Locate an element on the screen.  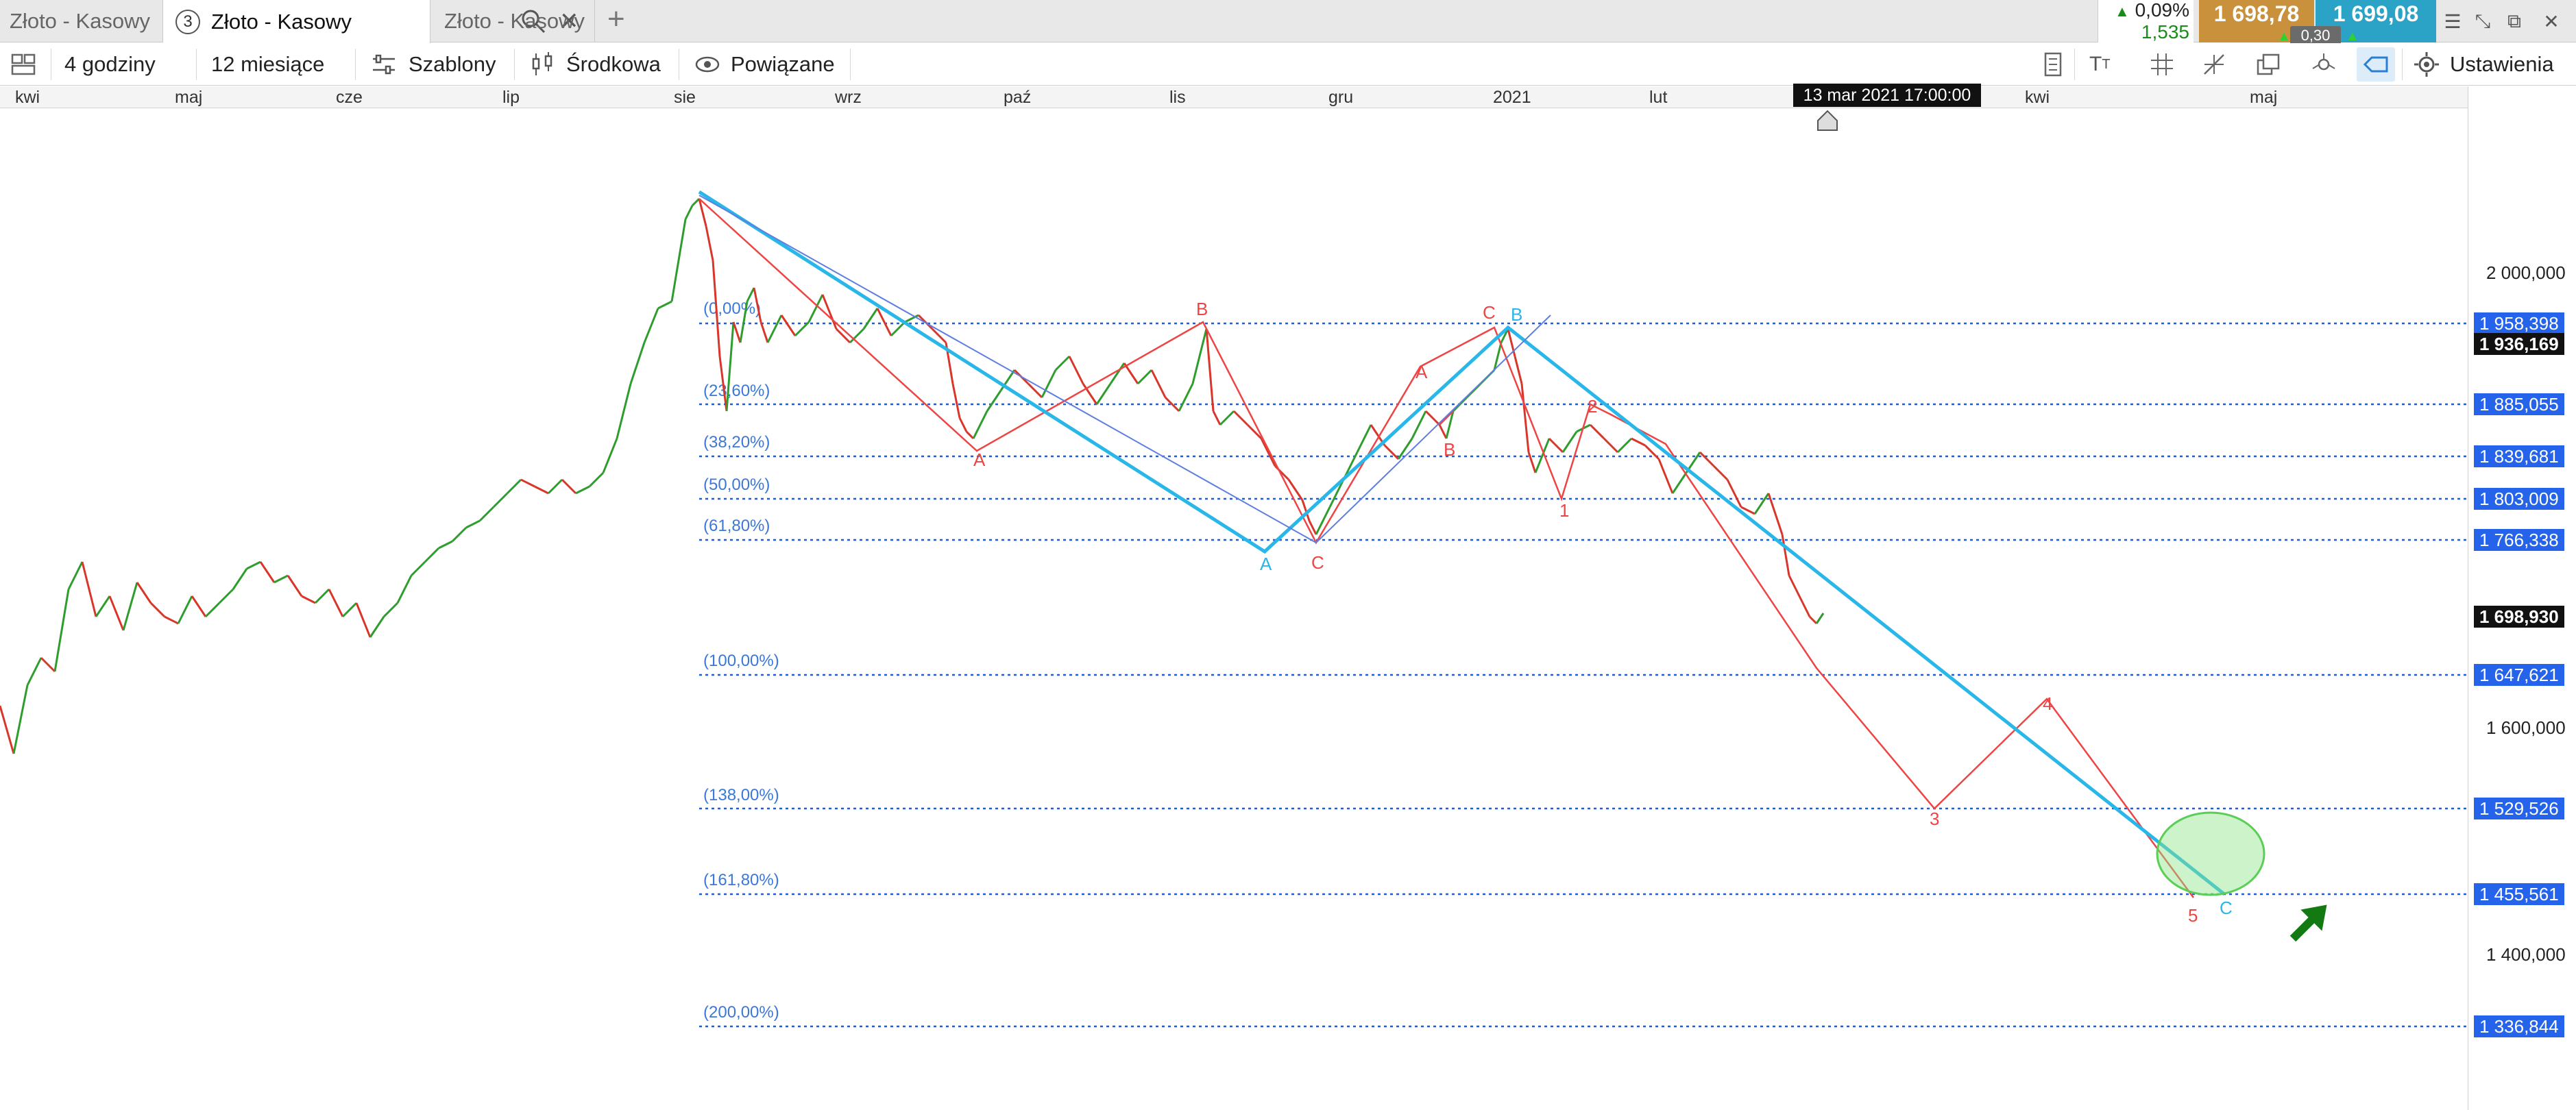
list-icon is located at coordinates (2053, 64).